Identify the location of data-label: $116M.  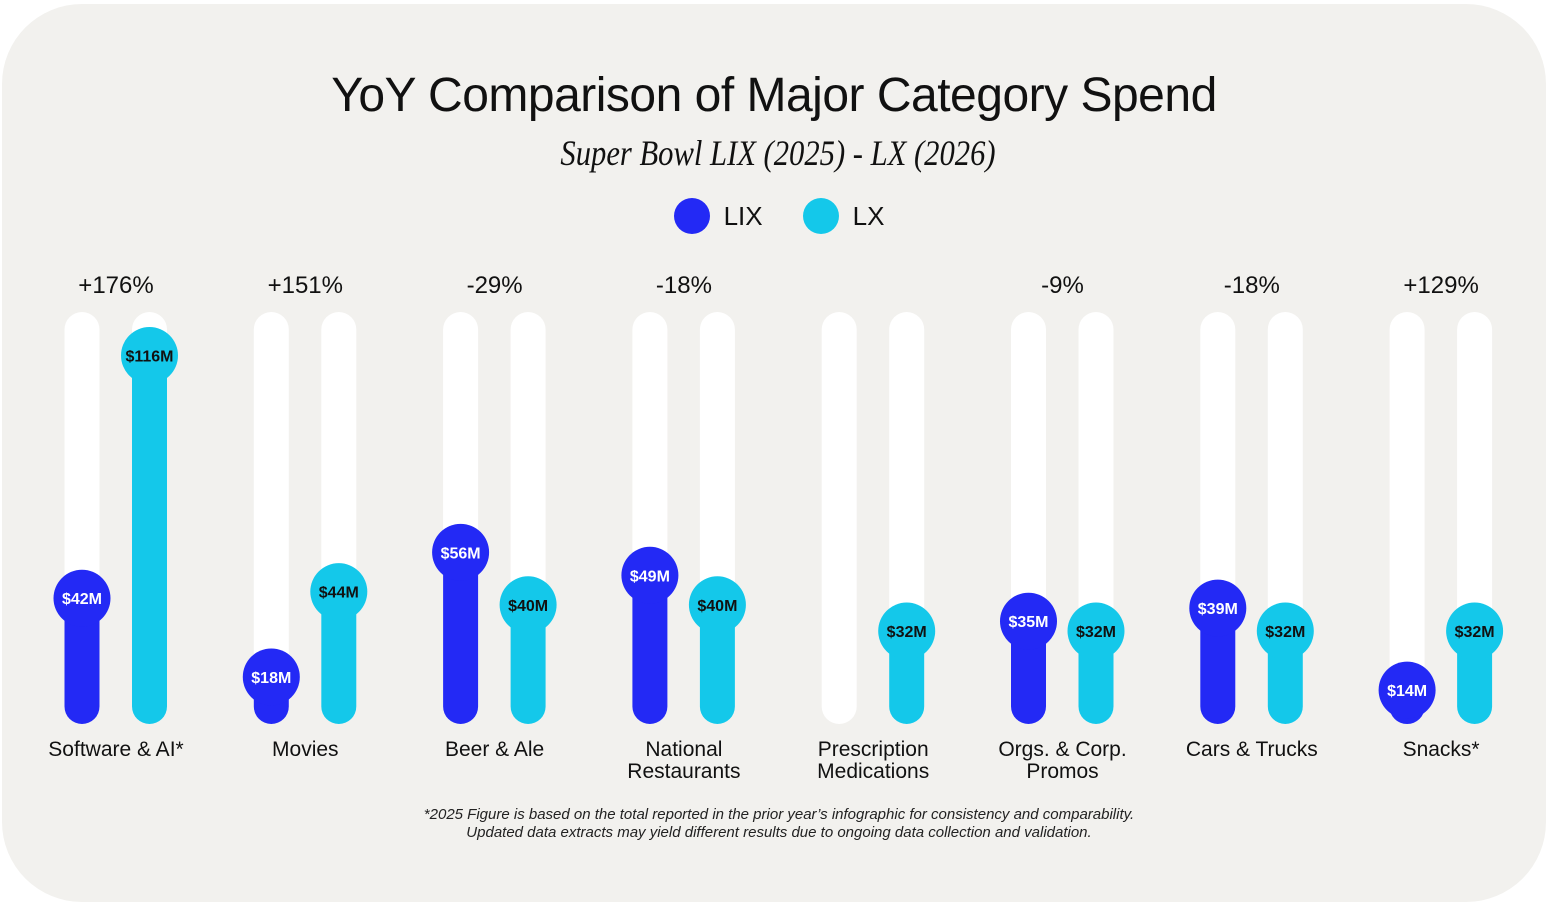
(149, 357).